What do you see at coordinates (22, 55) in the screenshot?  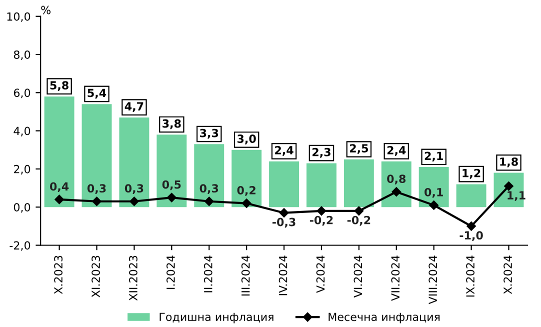 I see `y-tick-label: 8,0` at bounding box center [22, 55].